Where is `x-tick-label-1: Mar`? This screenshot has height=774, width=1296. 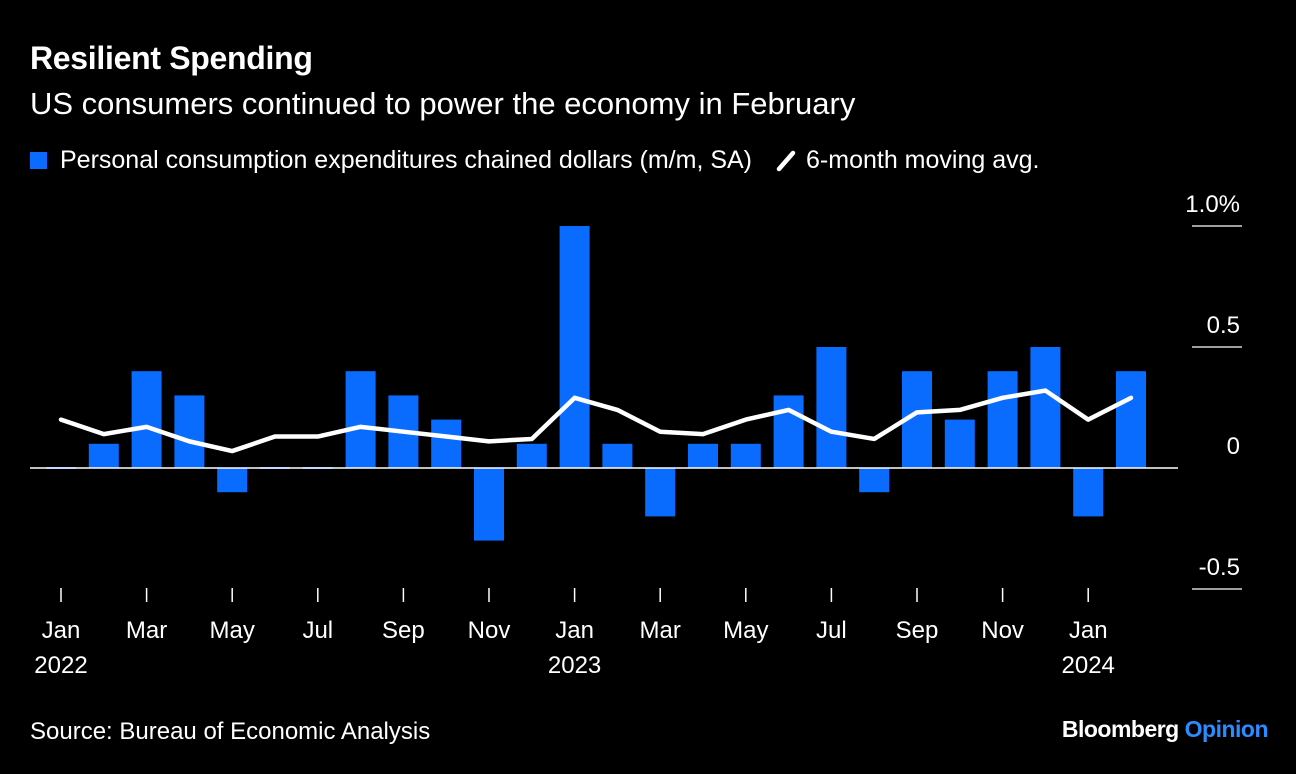
x-tick-label-1: Mar is located at coordinates (146, 630).